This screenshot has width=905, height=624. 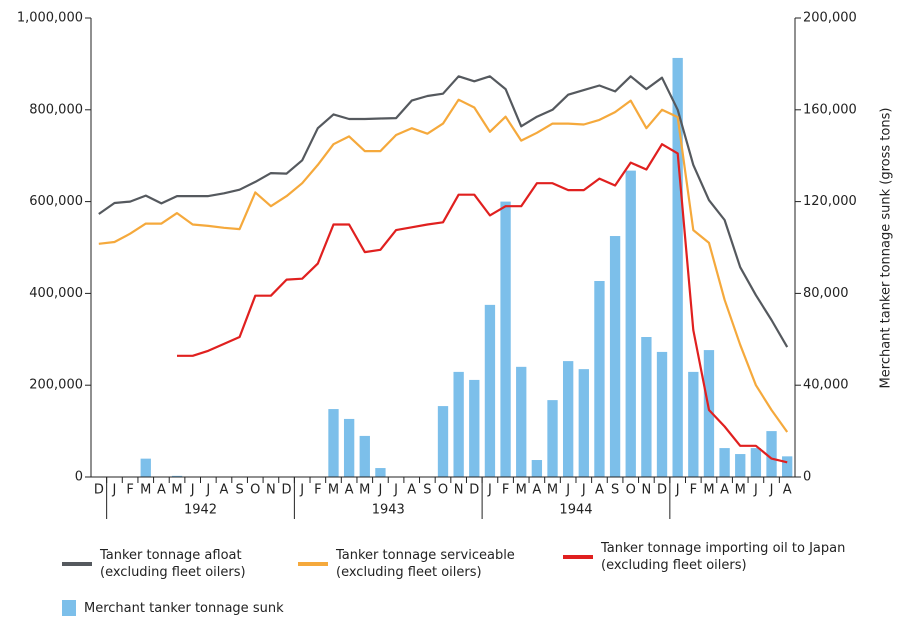 I want to click on y2-tick-label: 120,000, so click(x=830, y=201).